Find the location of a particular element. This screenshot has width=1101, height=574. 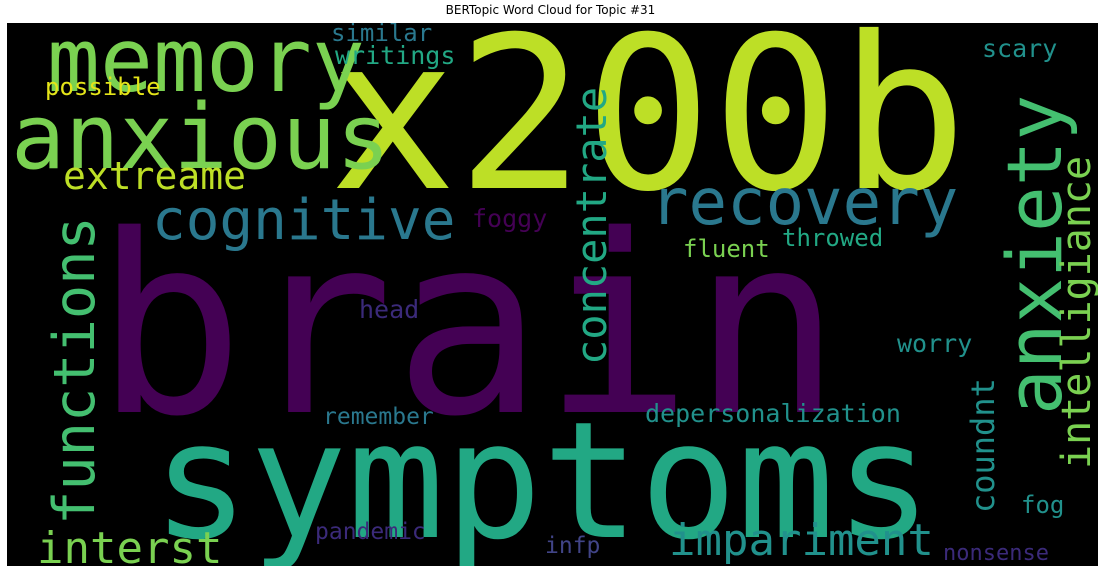

word-scary: scary is located at coordinates (1020, 48).